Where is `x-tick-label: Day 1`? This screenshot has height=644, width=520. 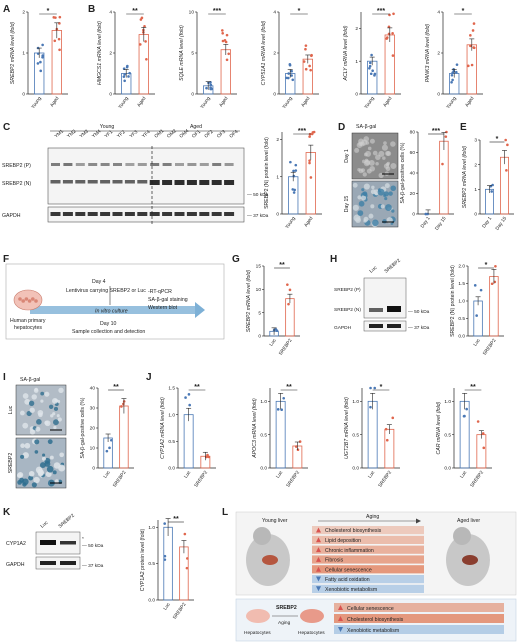 x-tick-label: Day 1 is located at coordinates (426, 222).